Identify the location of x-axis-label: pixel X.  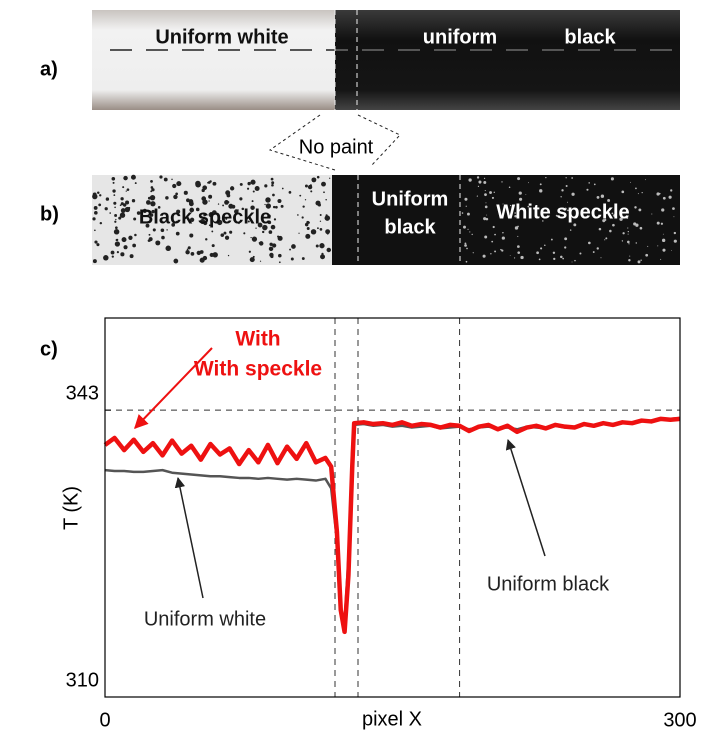
(392, 719).